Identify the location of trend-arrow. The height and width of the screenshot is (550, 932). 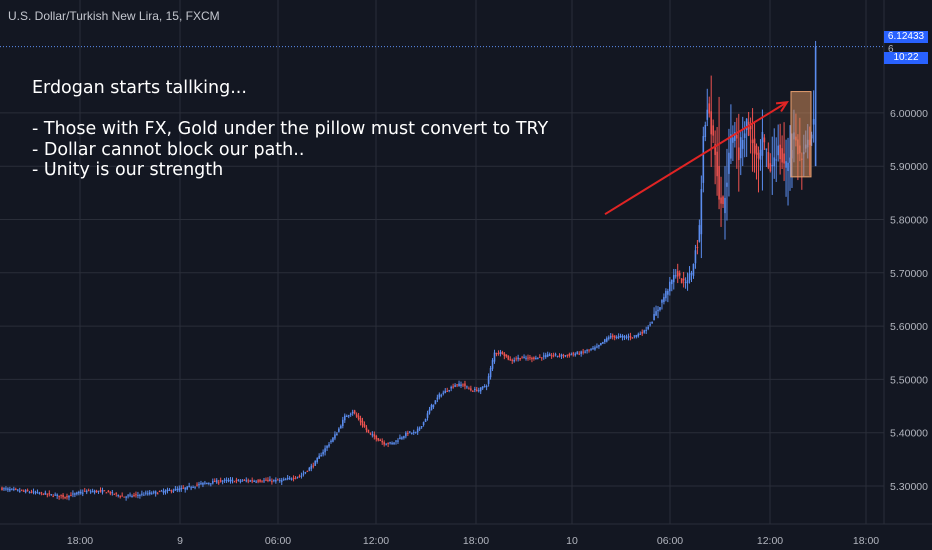
(696, 158).